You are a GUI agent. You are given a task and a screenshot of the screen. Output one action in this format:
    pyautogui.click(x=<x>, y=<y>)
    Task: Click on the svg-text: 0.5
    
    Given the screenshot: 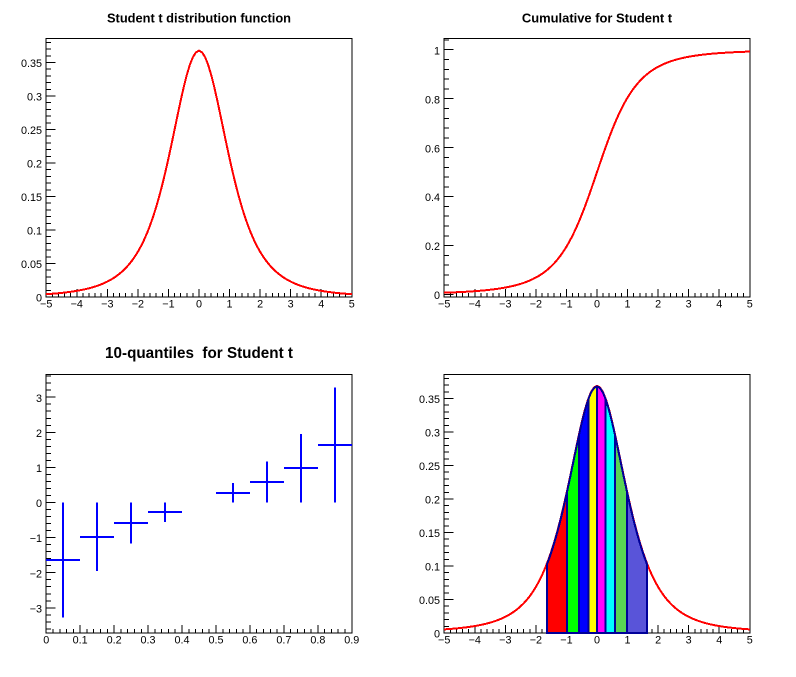 What is the action you would take?
    pyautogui.click(x=215, y=641)
    